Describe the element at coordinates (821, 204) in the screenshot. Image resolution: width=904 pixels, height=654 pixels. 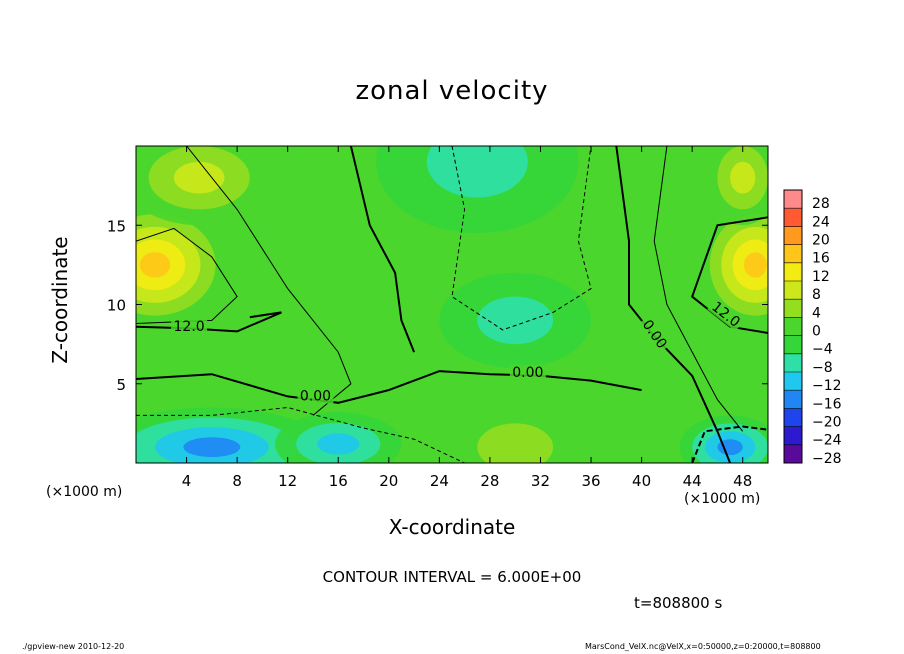
I see `colorbar-label: 28` at that location.